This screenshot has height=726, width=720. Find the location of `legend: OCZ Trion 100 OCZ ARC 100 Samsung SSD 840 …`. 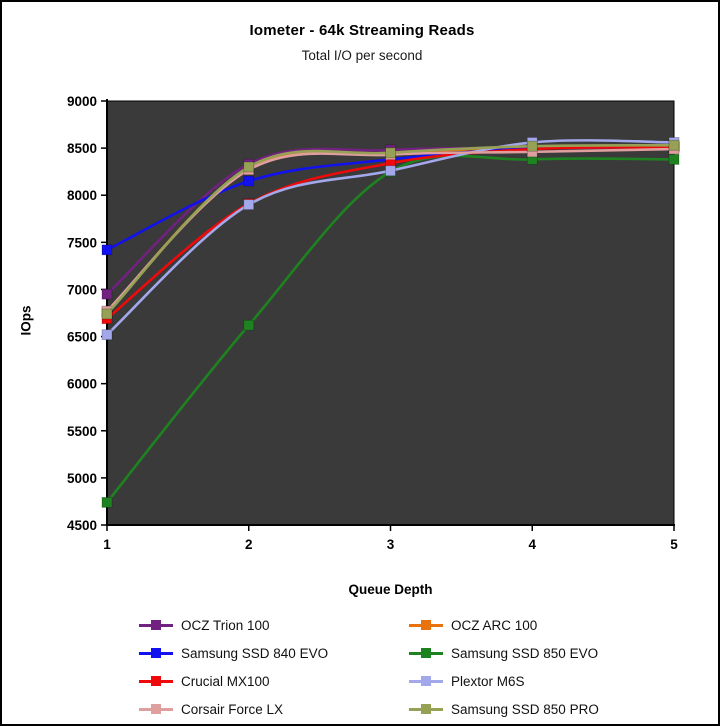

legend: OCZ Trion 100 OCZ ARC 100 Samsung SSD 840 … is located at coordinates (415, 667).